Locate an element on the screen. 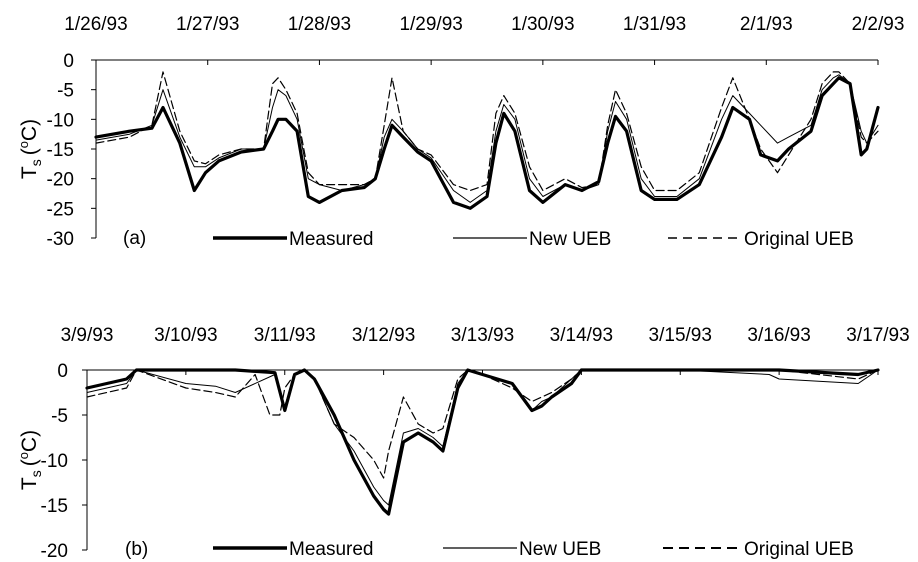  panel-a-ylabel: Ts(oC) is located at coordinates (30, 149).